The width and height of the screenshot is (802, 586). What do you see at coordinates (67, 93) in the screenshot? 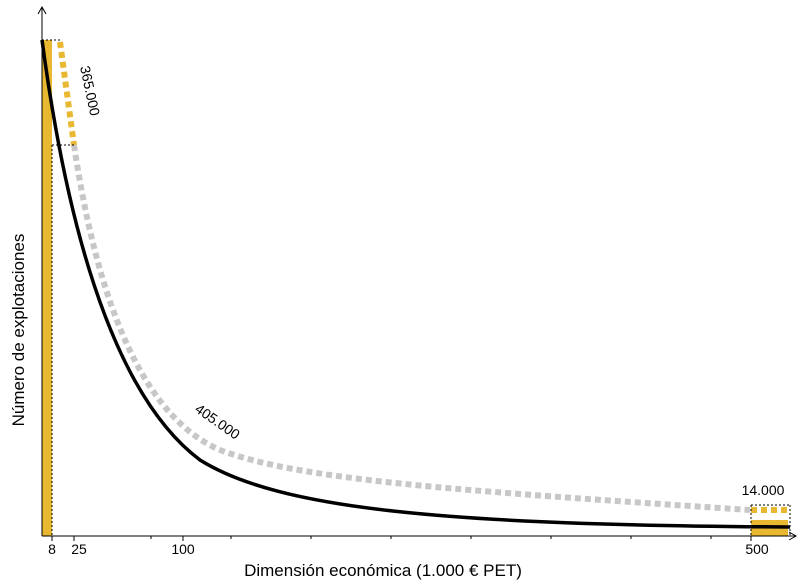
I see `dashed-yellow-left` at bounding box center [67, 93].